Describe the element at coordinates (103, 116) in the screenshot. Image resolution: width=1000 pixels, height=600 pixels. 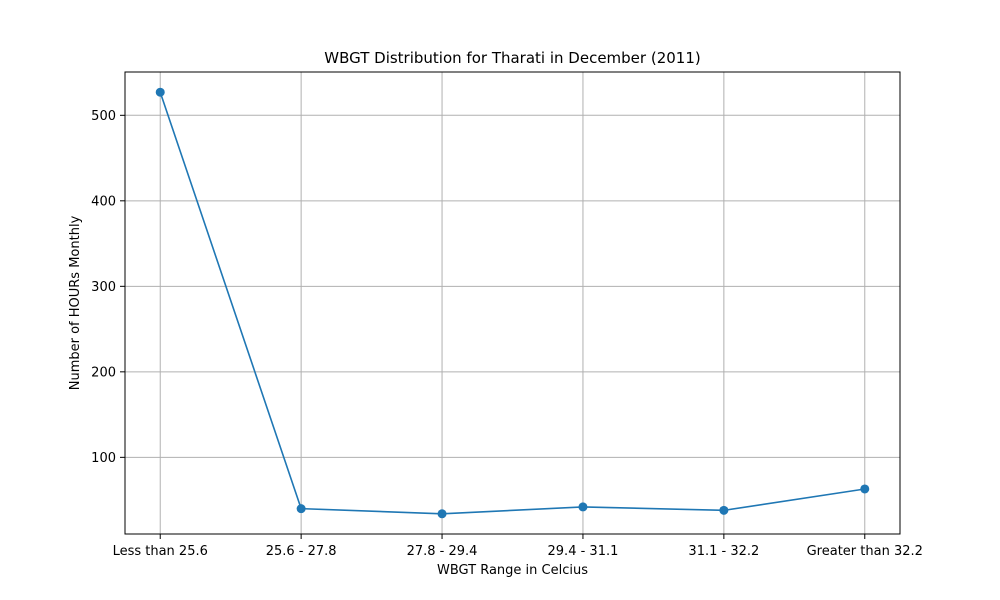
I see `y-tick-label: 500` at that location.